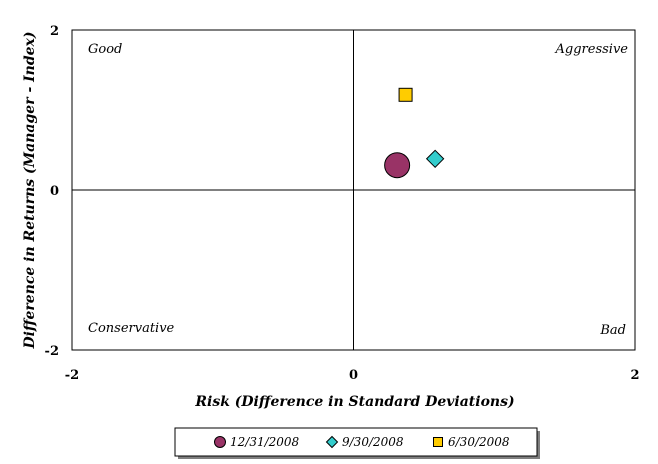 The image size is (658, 464). I want to click on legend-label: 6/30/2008, so click(479, 442).